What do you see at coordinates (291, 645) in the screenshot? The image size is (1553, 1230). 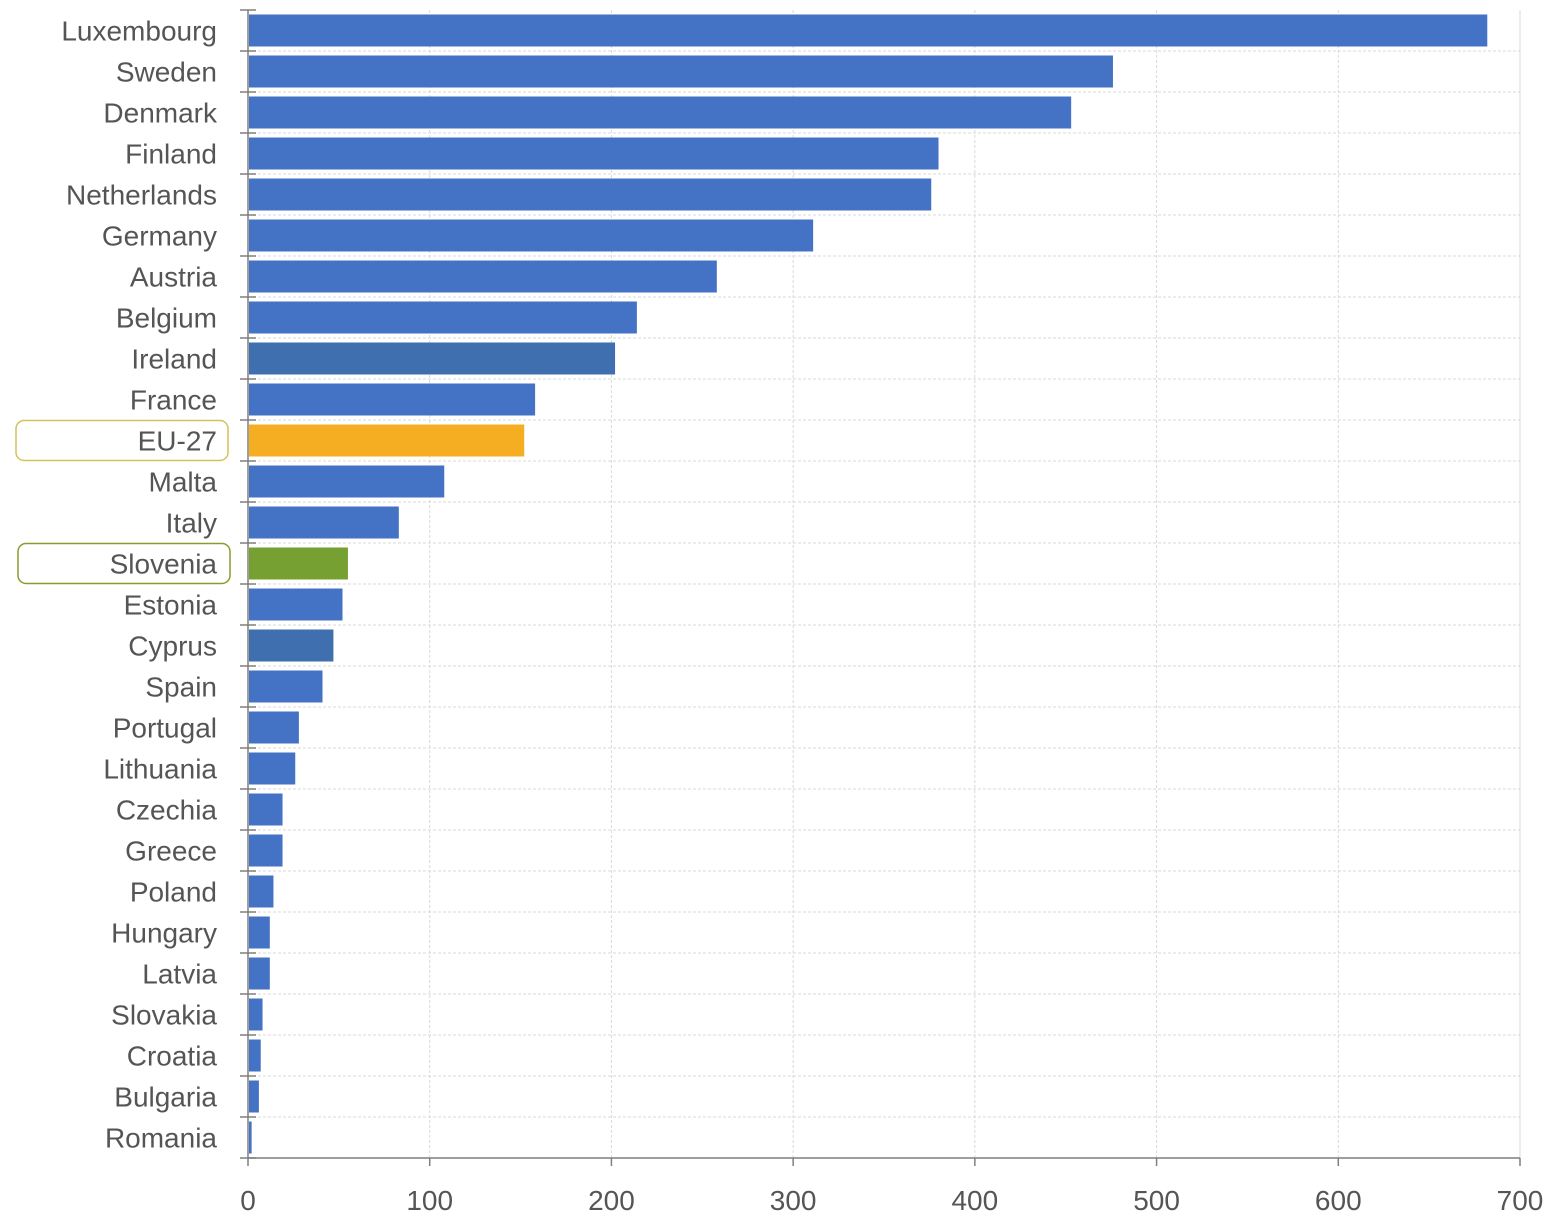 I see `bar-cyprus` at bounding box center [291, 645].